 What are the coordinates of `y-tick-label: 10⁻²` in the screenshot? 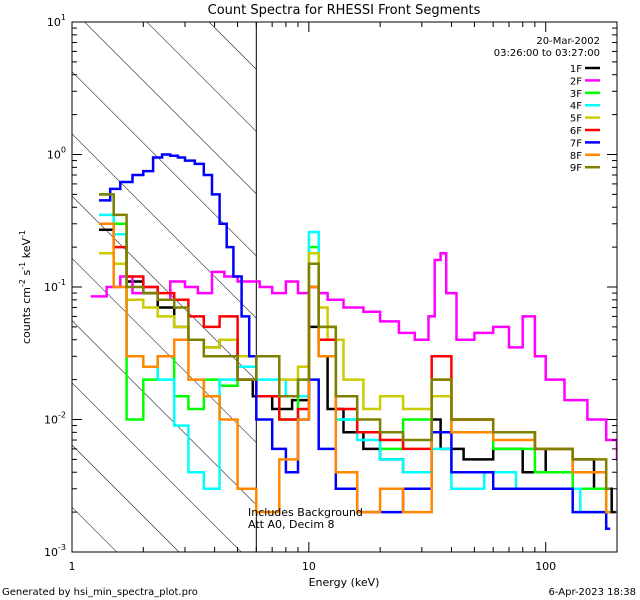 It's located at (55, 419).